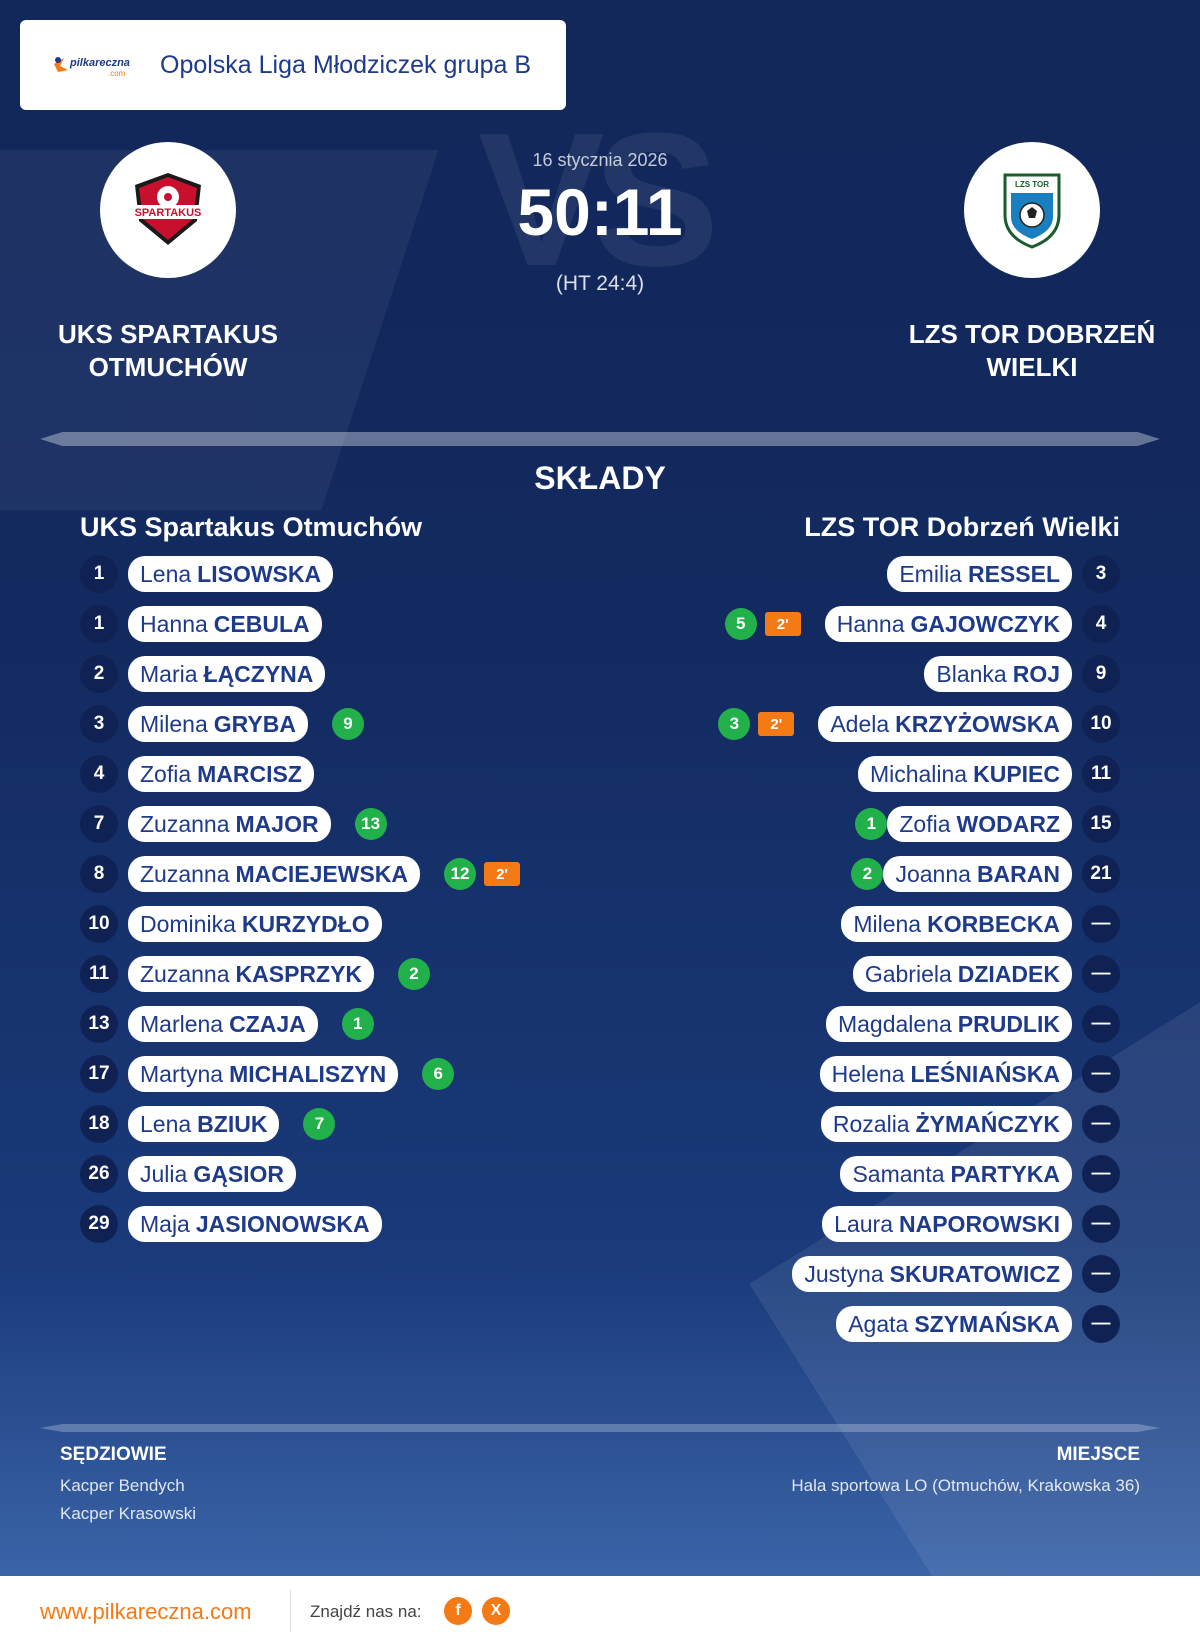 The width and height of the screenshot is (1200, 1646). What do you see at coordinates (99, 1124) in the screenshot?
I see `player-number: 18` at bounding box center [99, 1124].